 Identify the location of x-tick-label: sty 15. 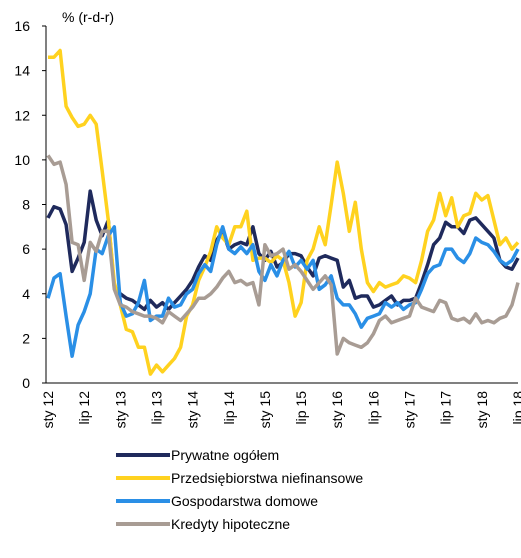
(265, 410).